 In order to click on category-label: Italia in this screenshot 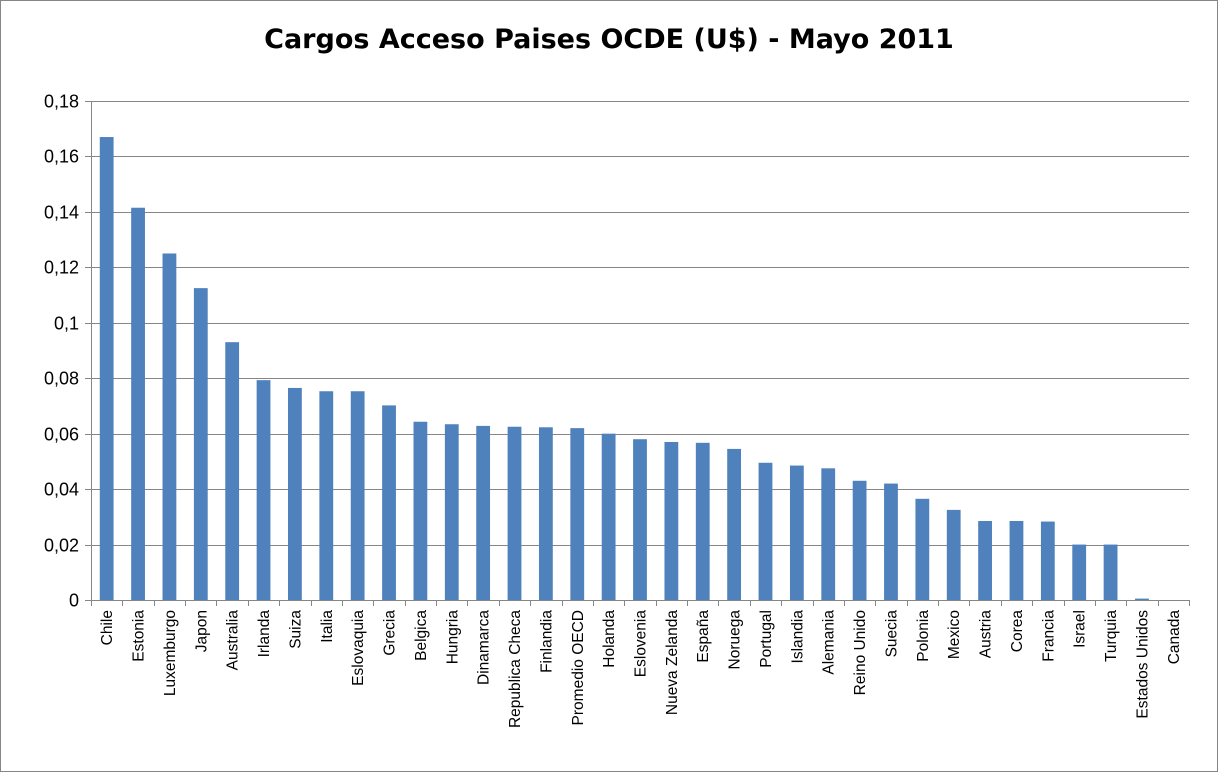, I will do `click(327, 626)`.